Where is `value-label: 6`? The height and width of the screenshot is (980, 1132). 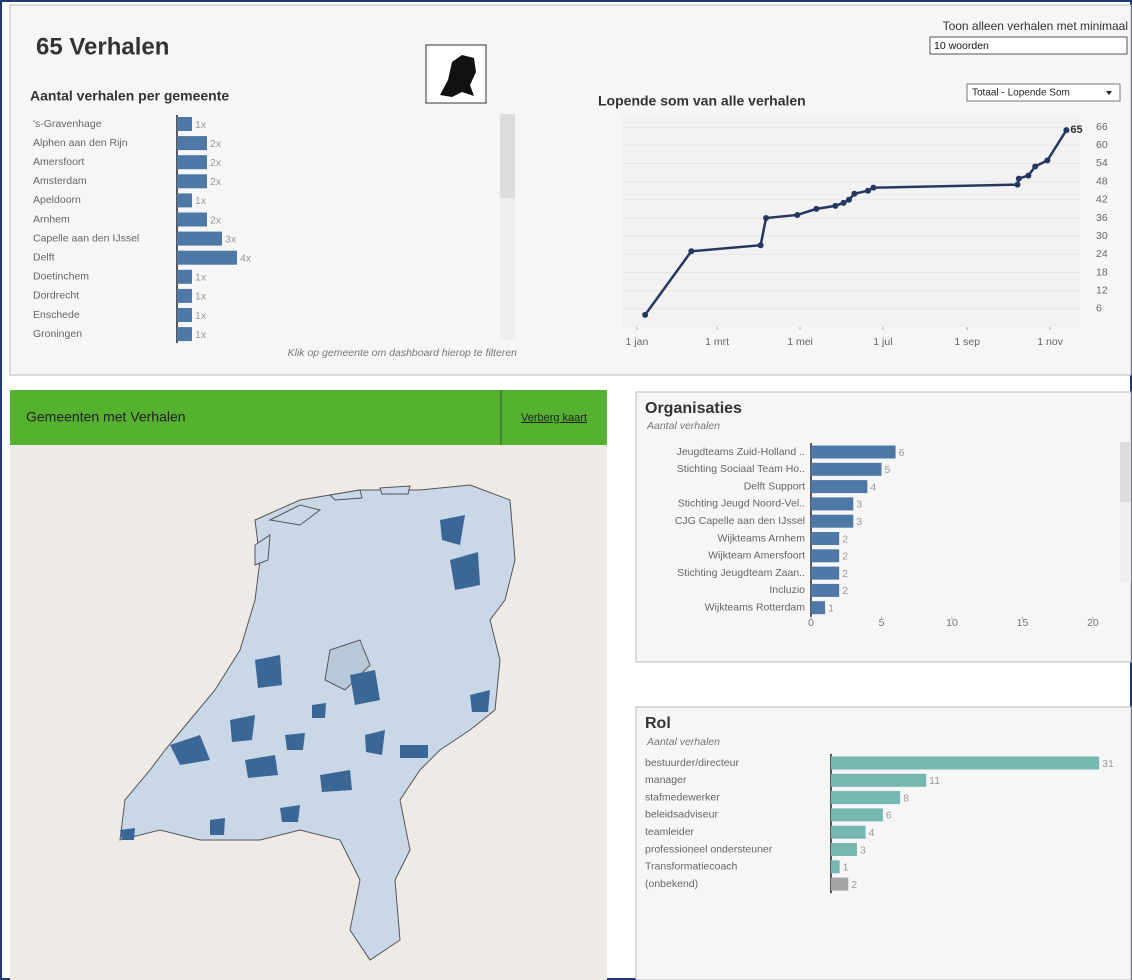
value-label: 6 is located at coordinates (889, 816).